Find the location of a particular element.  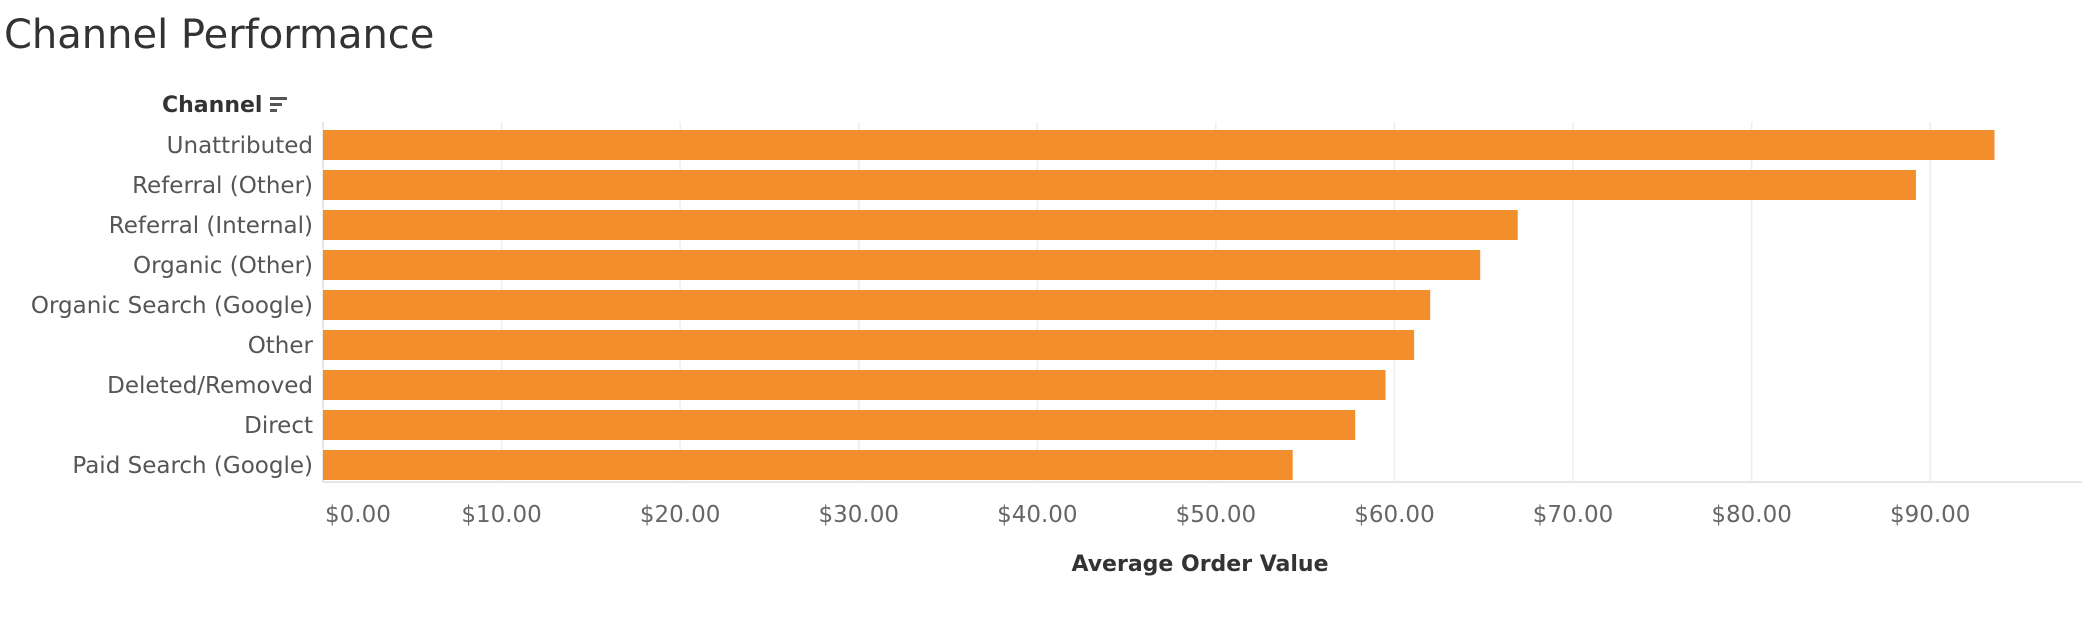

page-title: Channel Performance is located at coordinates (219, 35).